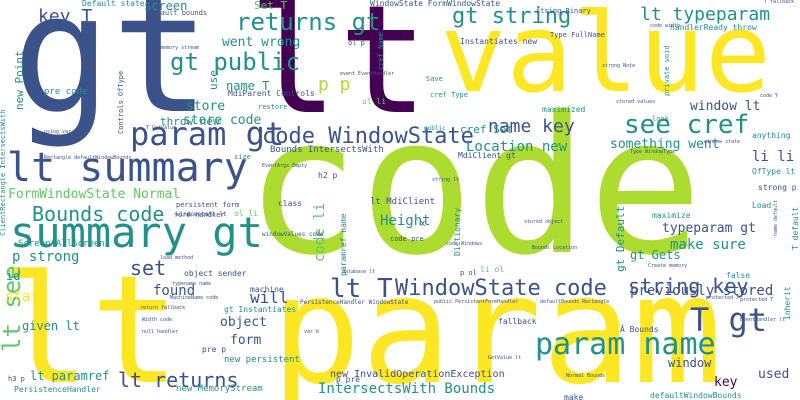  I want to click on cloud-word: Â Bounds, so click(639, 329).